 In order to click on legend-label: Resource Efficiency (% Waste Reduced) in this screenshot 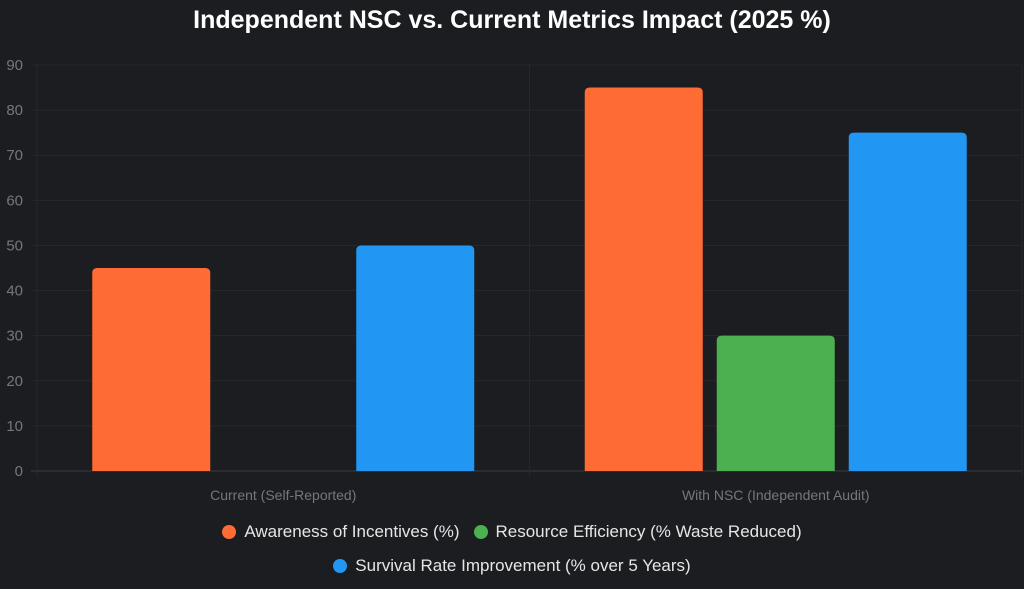, I will do `click(648, 531)`.